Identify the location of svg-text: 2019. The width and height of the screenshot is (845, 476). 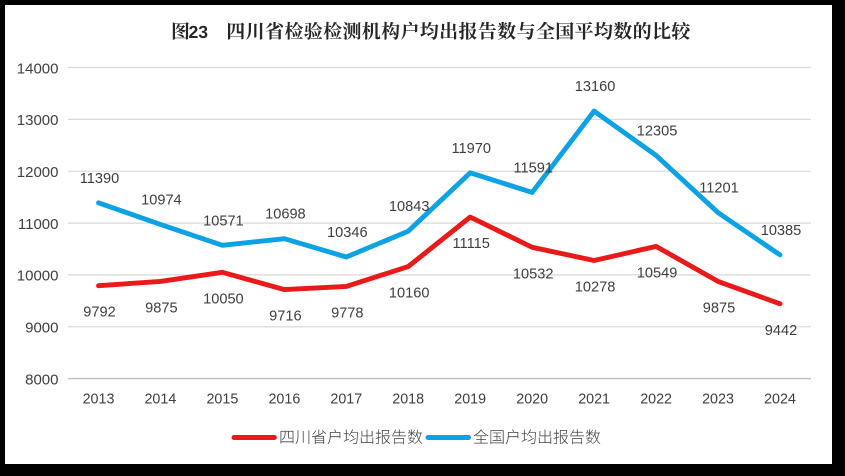
(470, 400).